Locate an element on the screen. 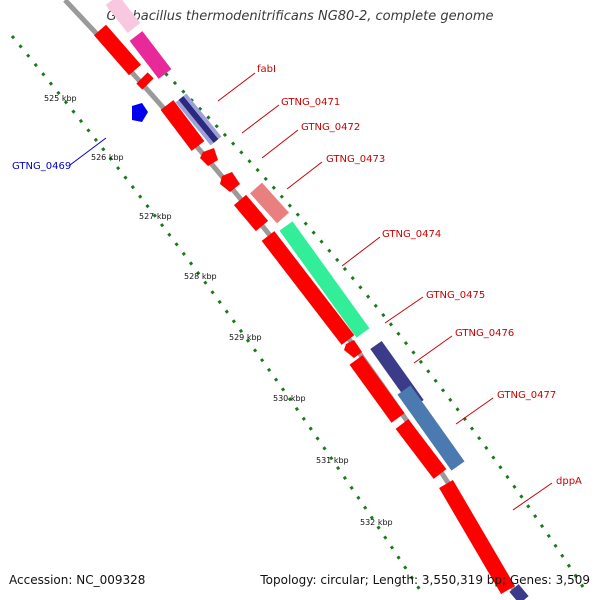  gene-label-0473: GTNG_0473 is located at coordinates (355, 159).